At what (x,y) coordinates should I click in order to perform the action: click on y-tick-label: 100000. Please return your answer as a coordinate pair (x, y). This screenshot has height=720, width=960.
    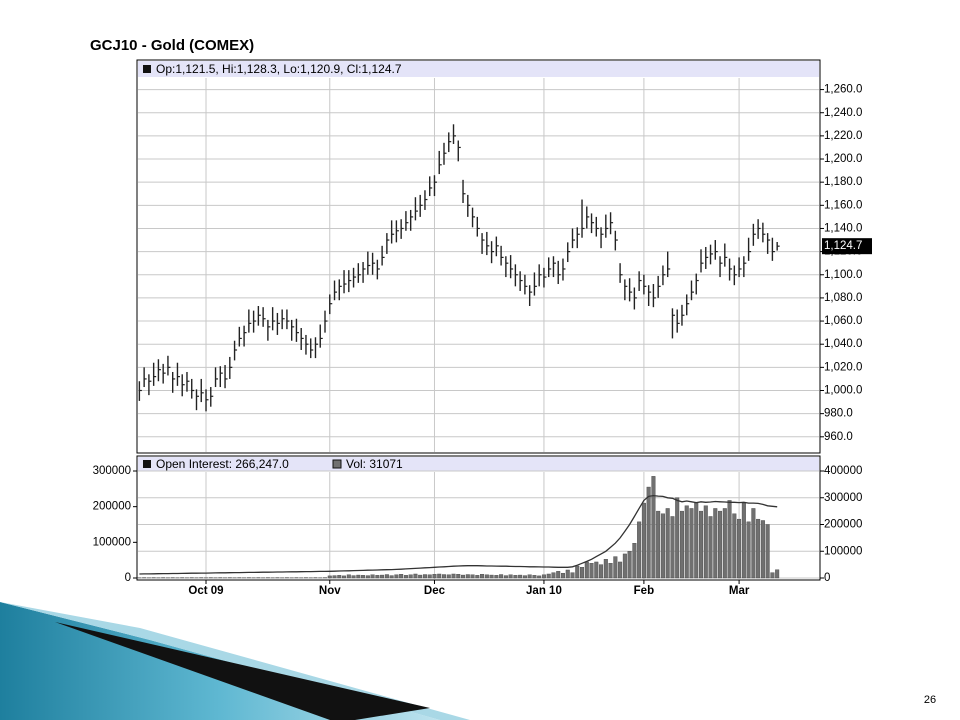
    Looking at the image, I should click on (112, 542).